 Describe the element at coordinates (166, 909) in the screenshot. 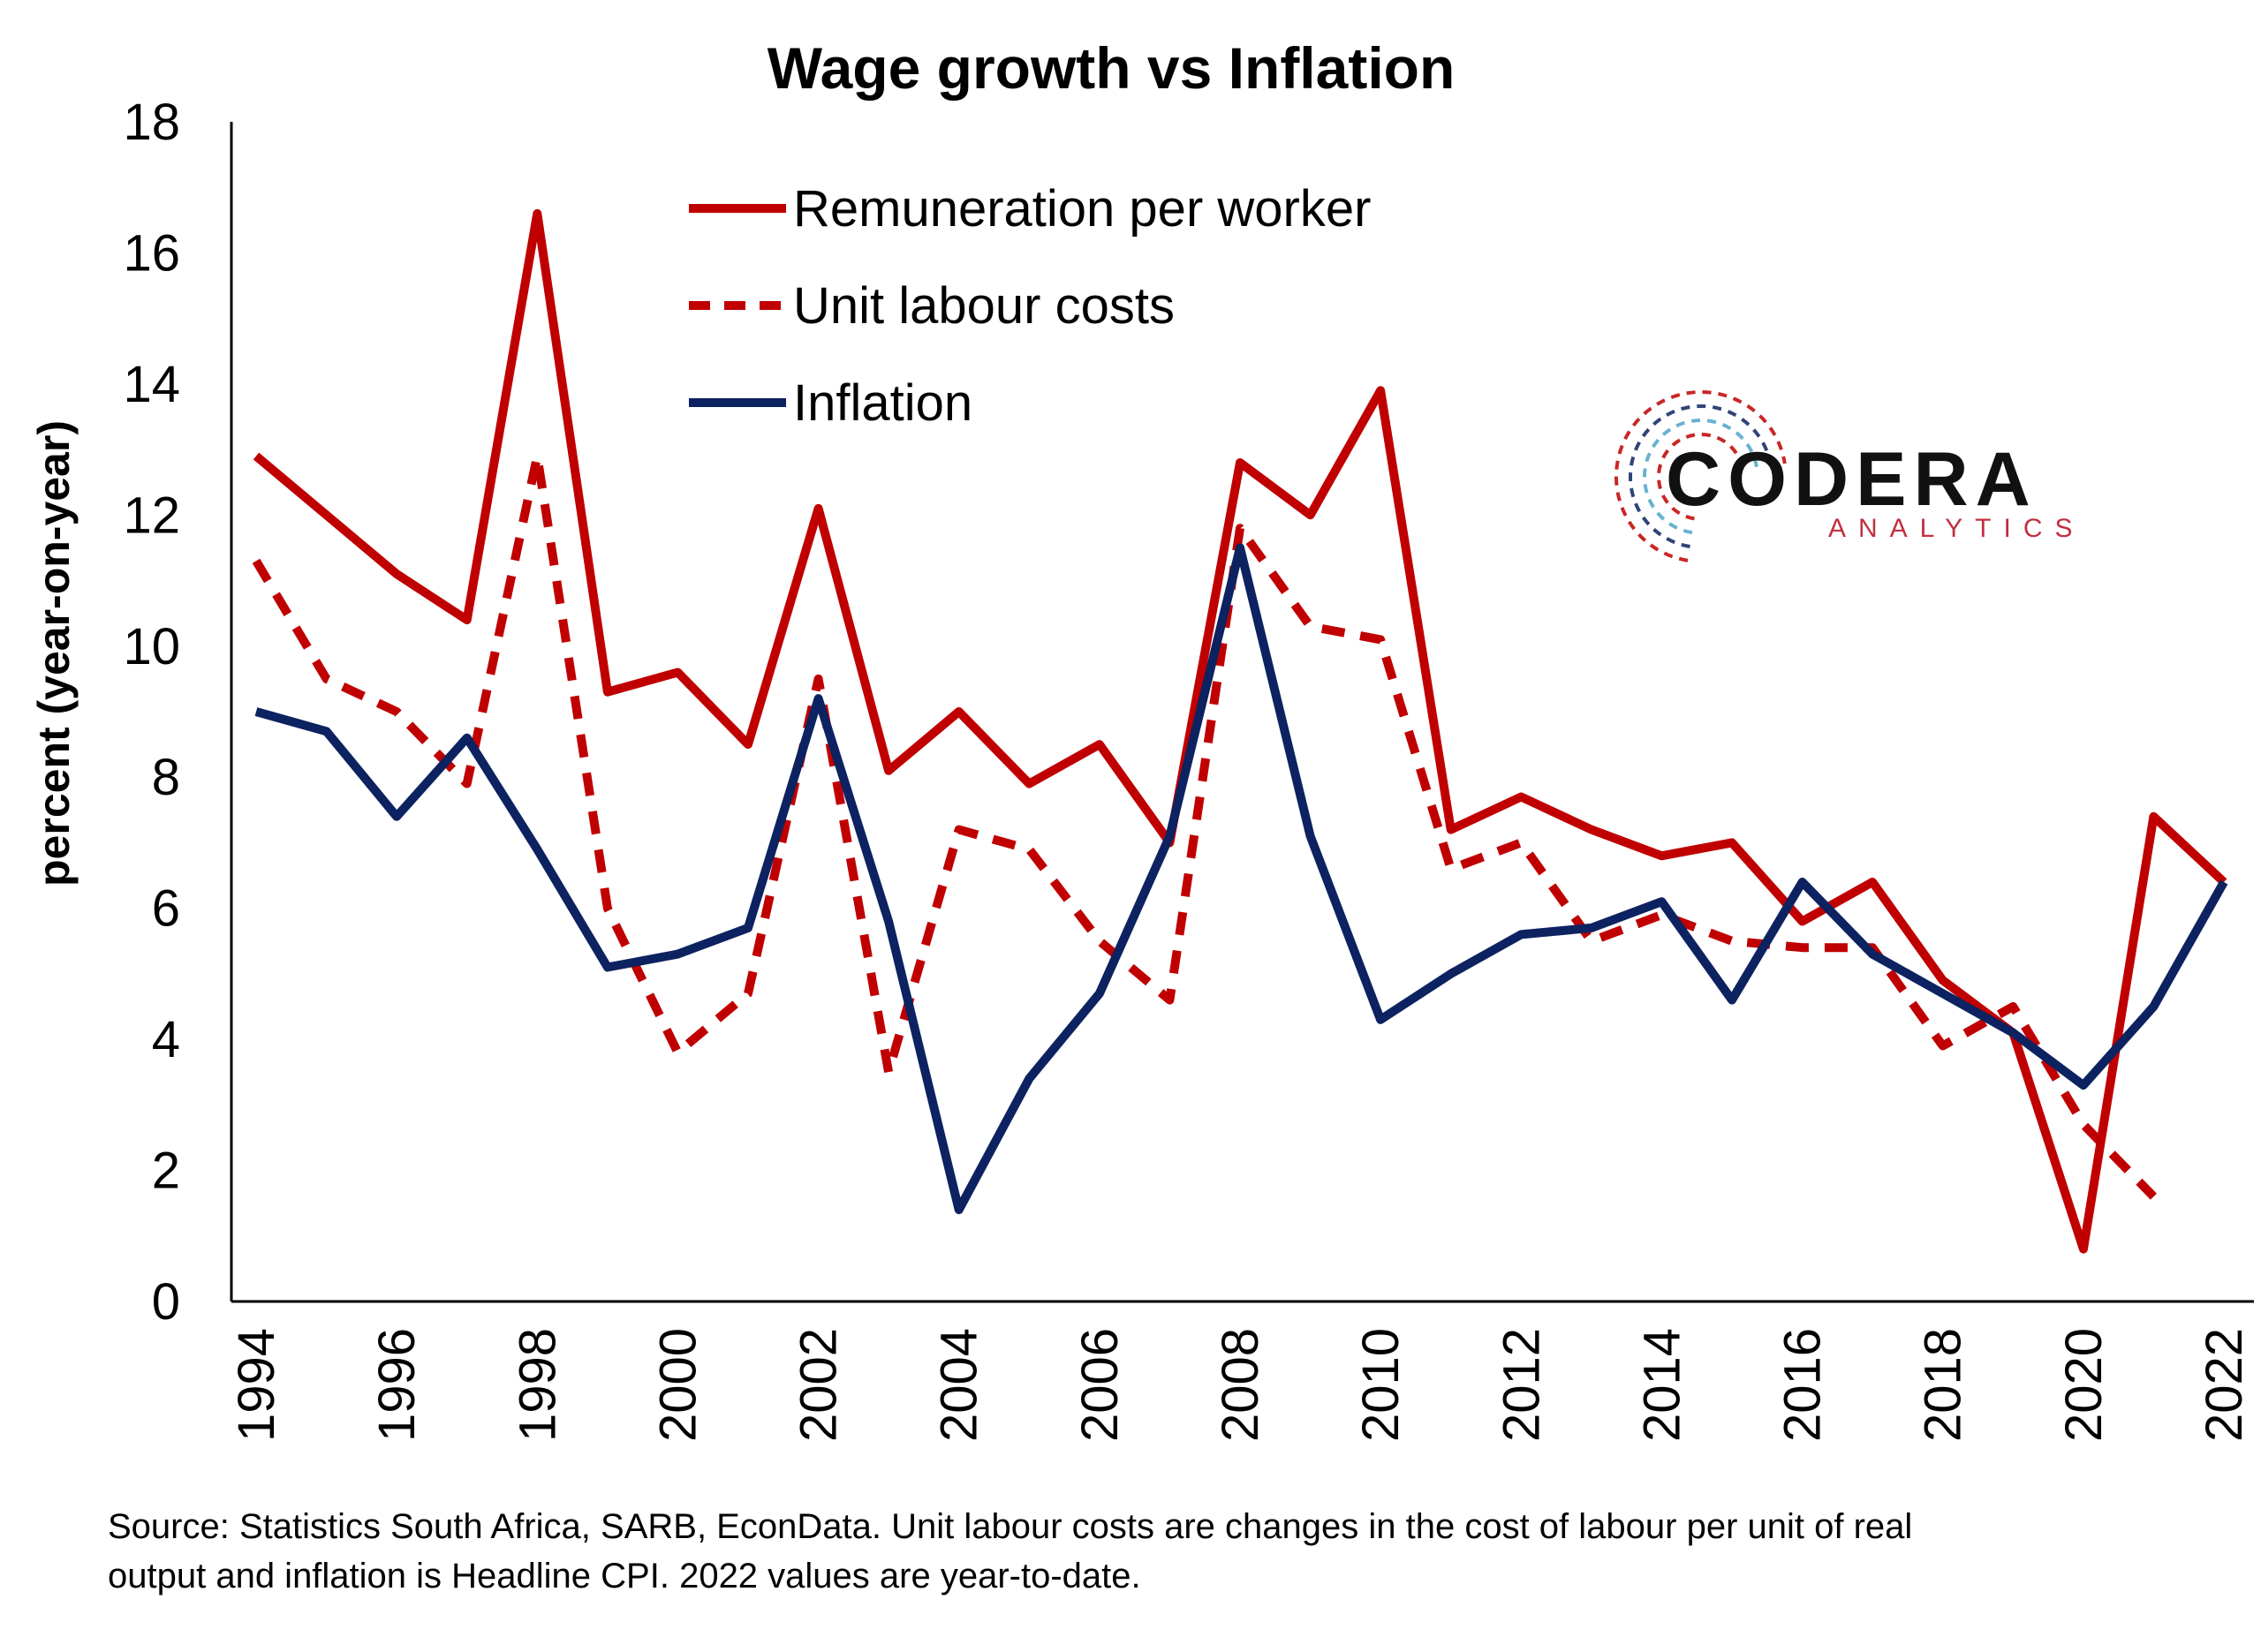

I see `y-tick-label: 6` at that location.